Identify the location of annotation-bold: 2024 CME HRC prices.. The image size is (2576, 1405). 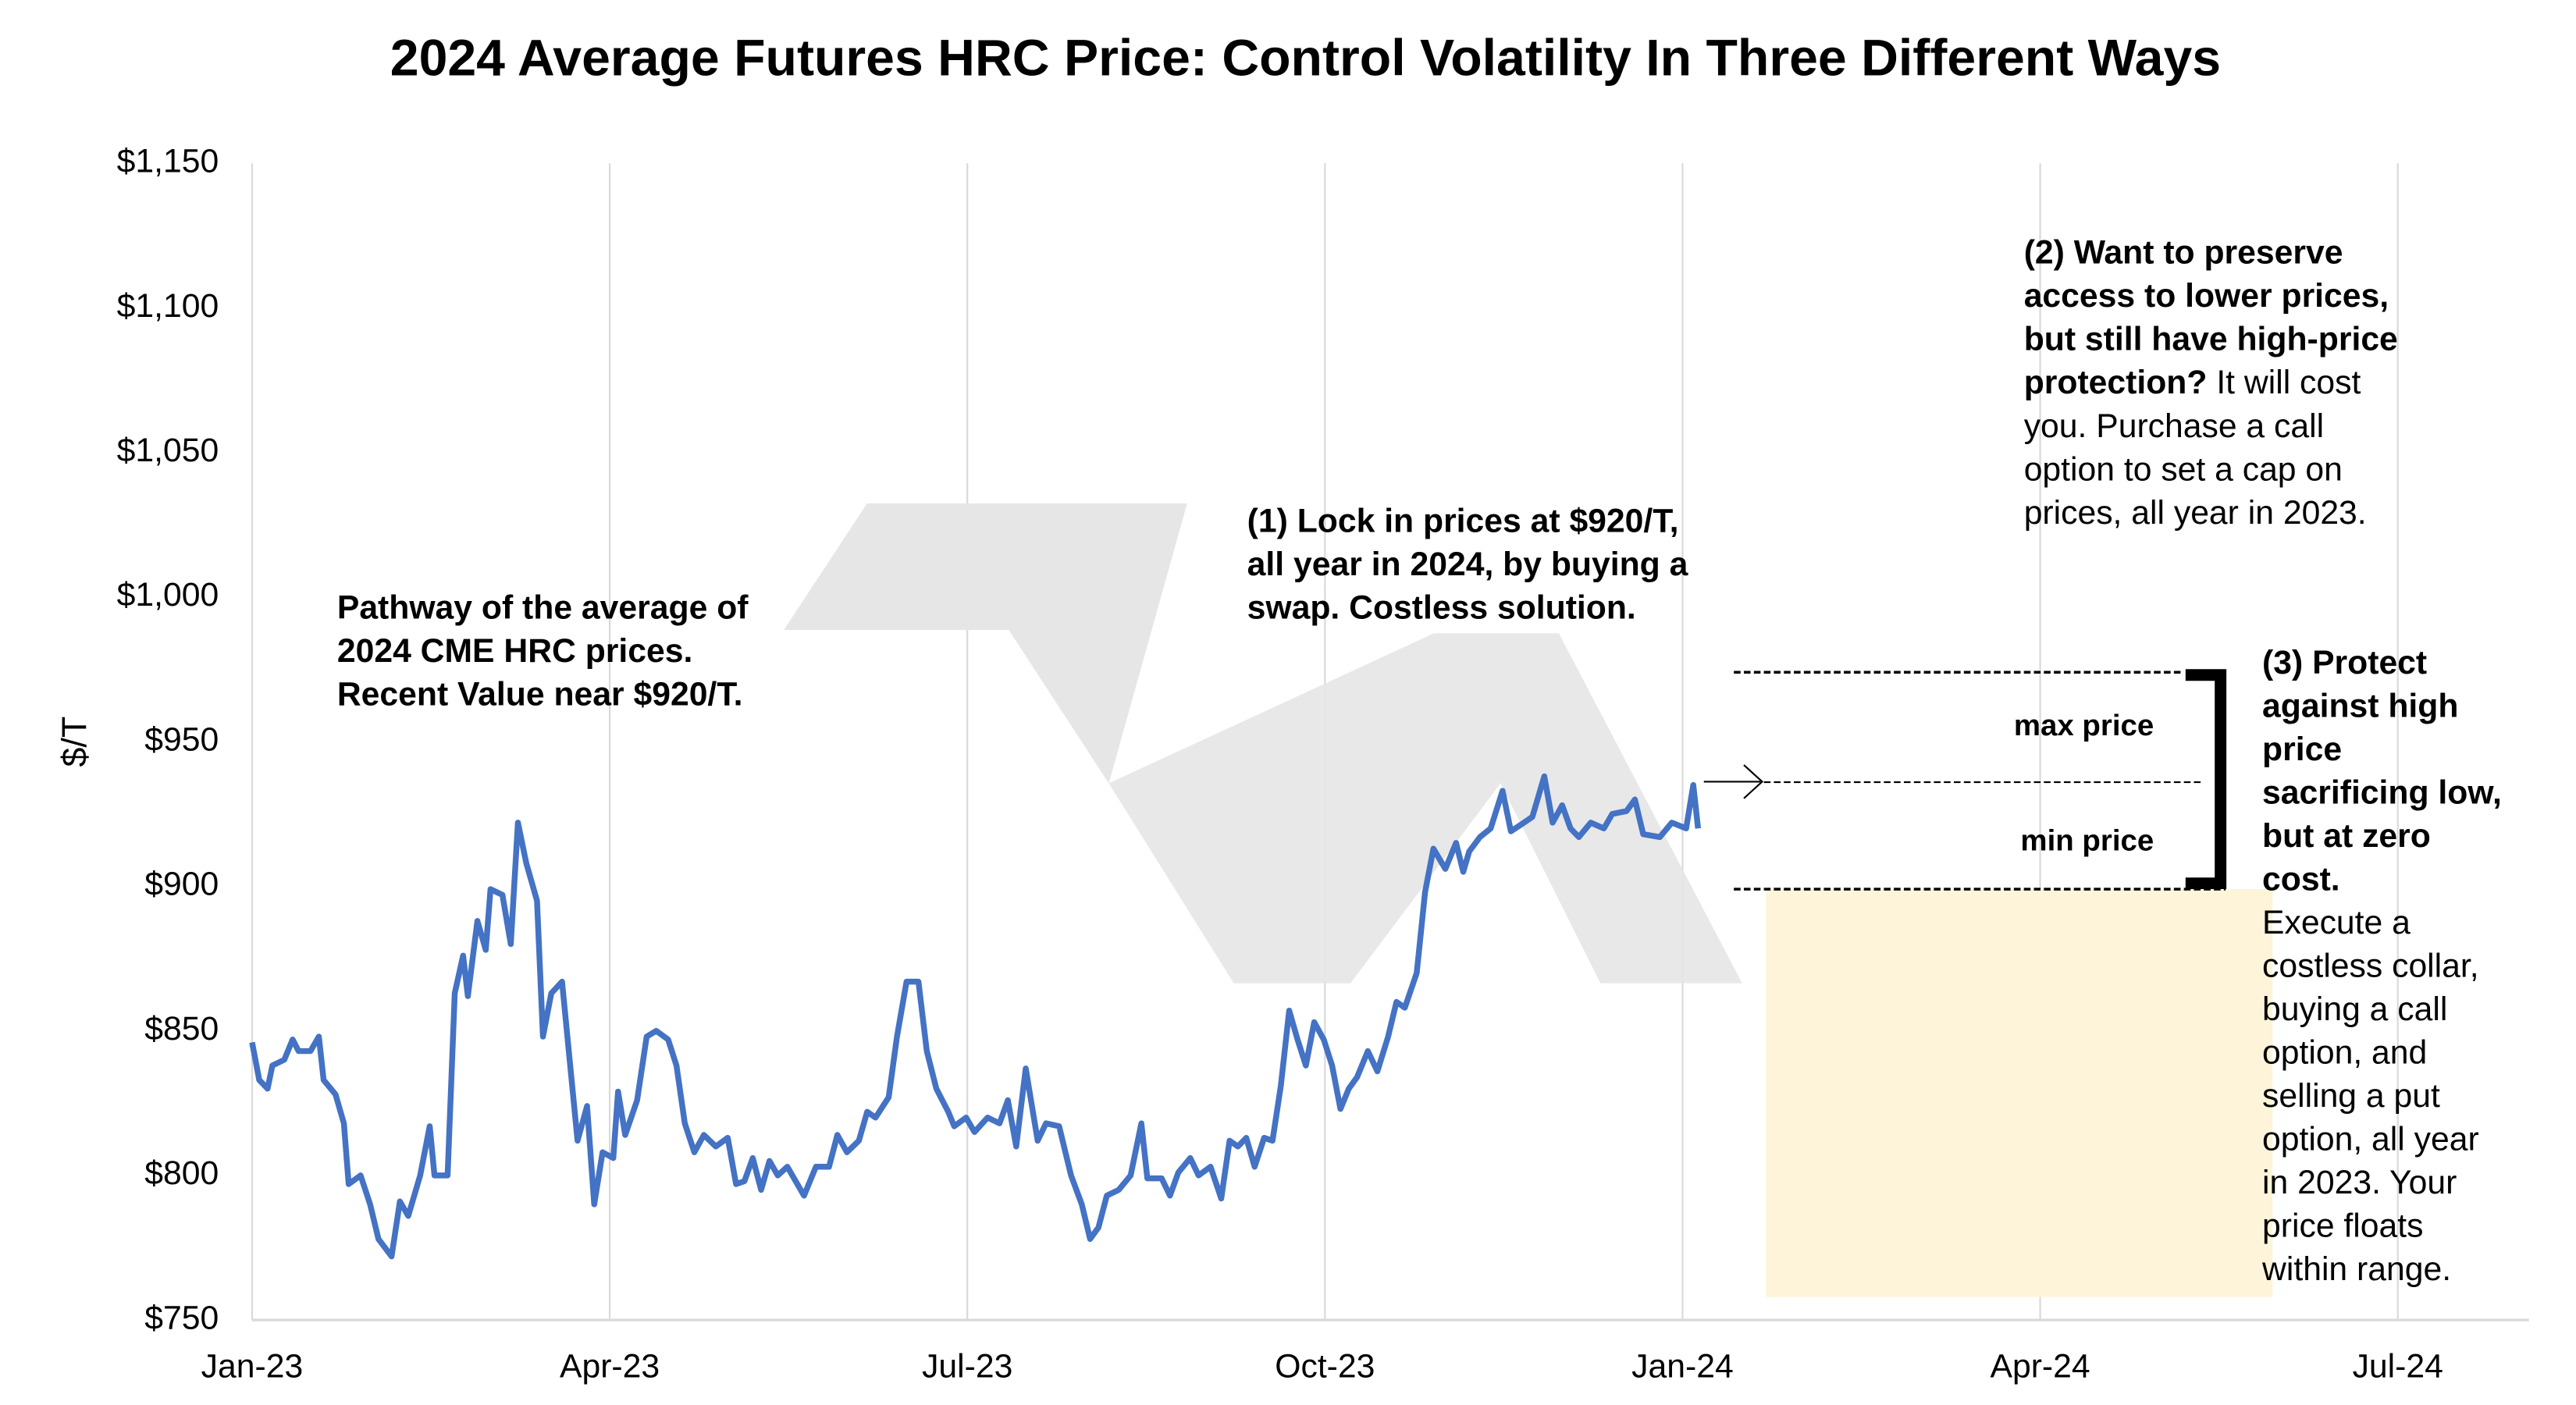
(515, 651).